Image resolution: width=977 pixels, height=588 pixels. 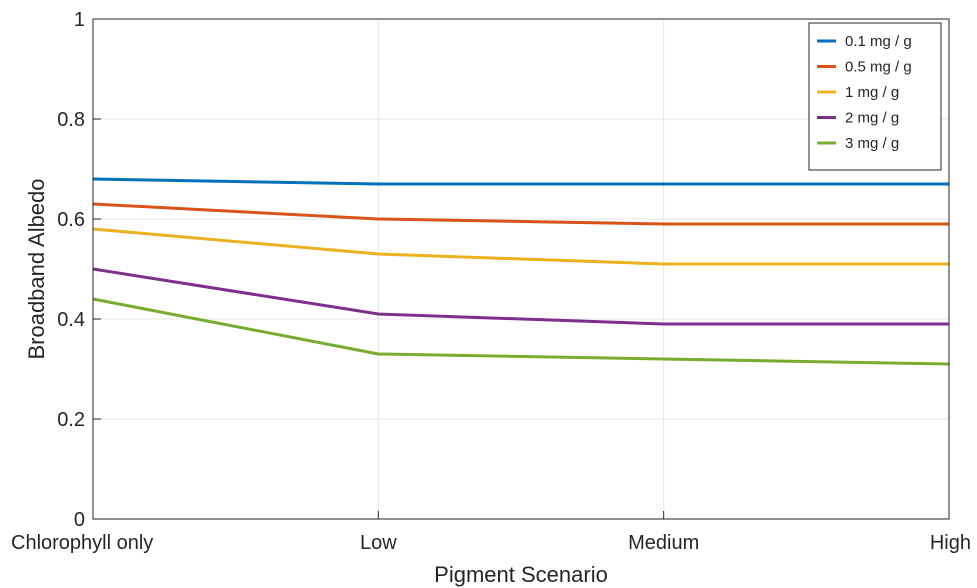 What do you see at coordinates (79, 520) in the screenshot?
I see `y-tick-label: 0` at bounding box center [79, 520].